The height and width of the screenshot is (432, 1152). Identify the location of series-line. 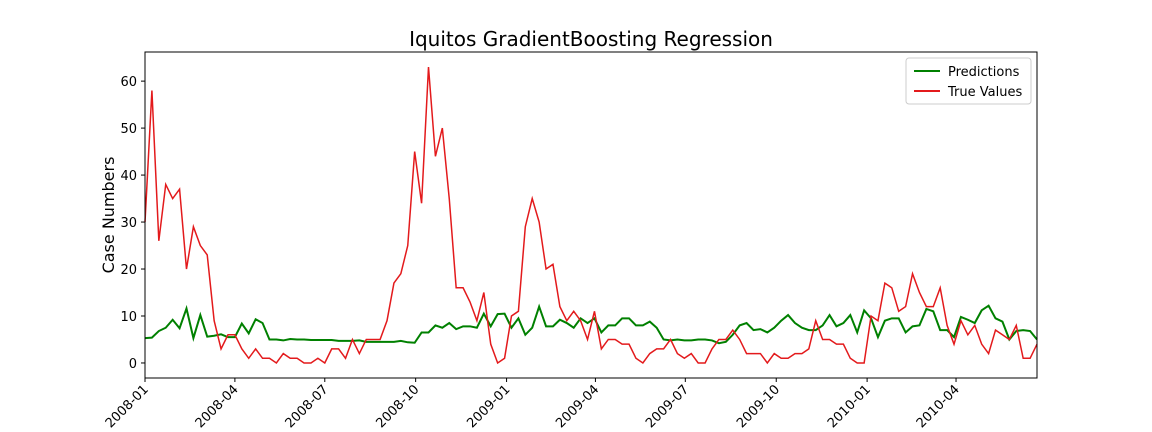
(591, 324).